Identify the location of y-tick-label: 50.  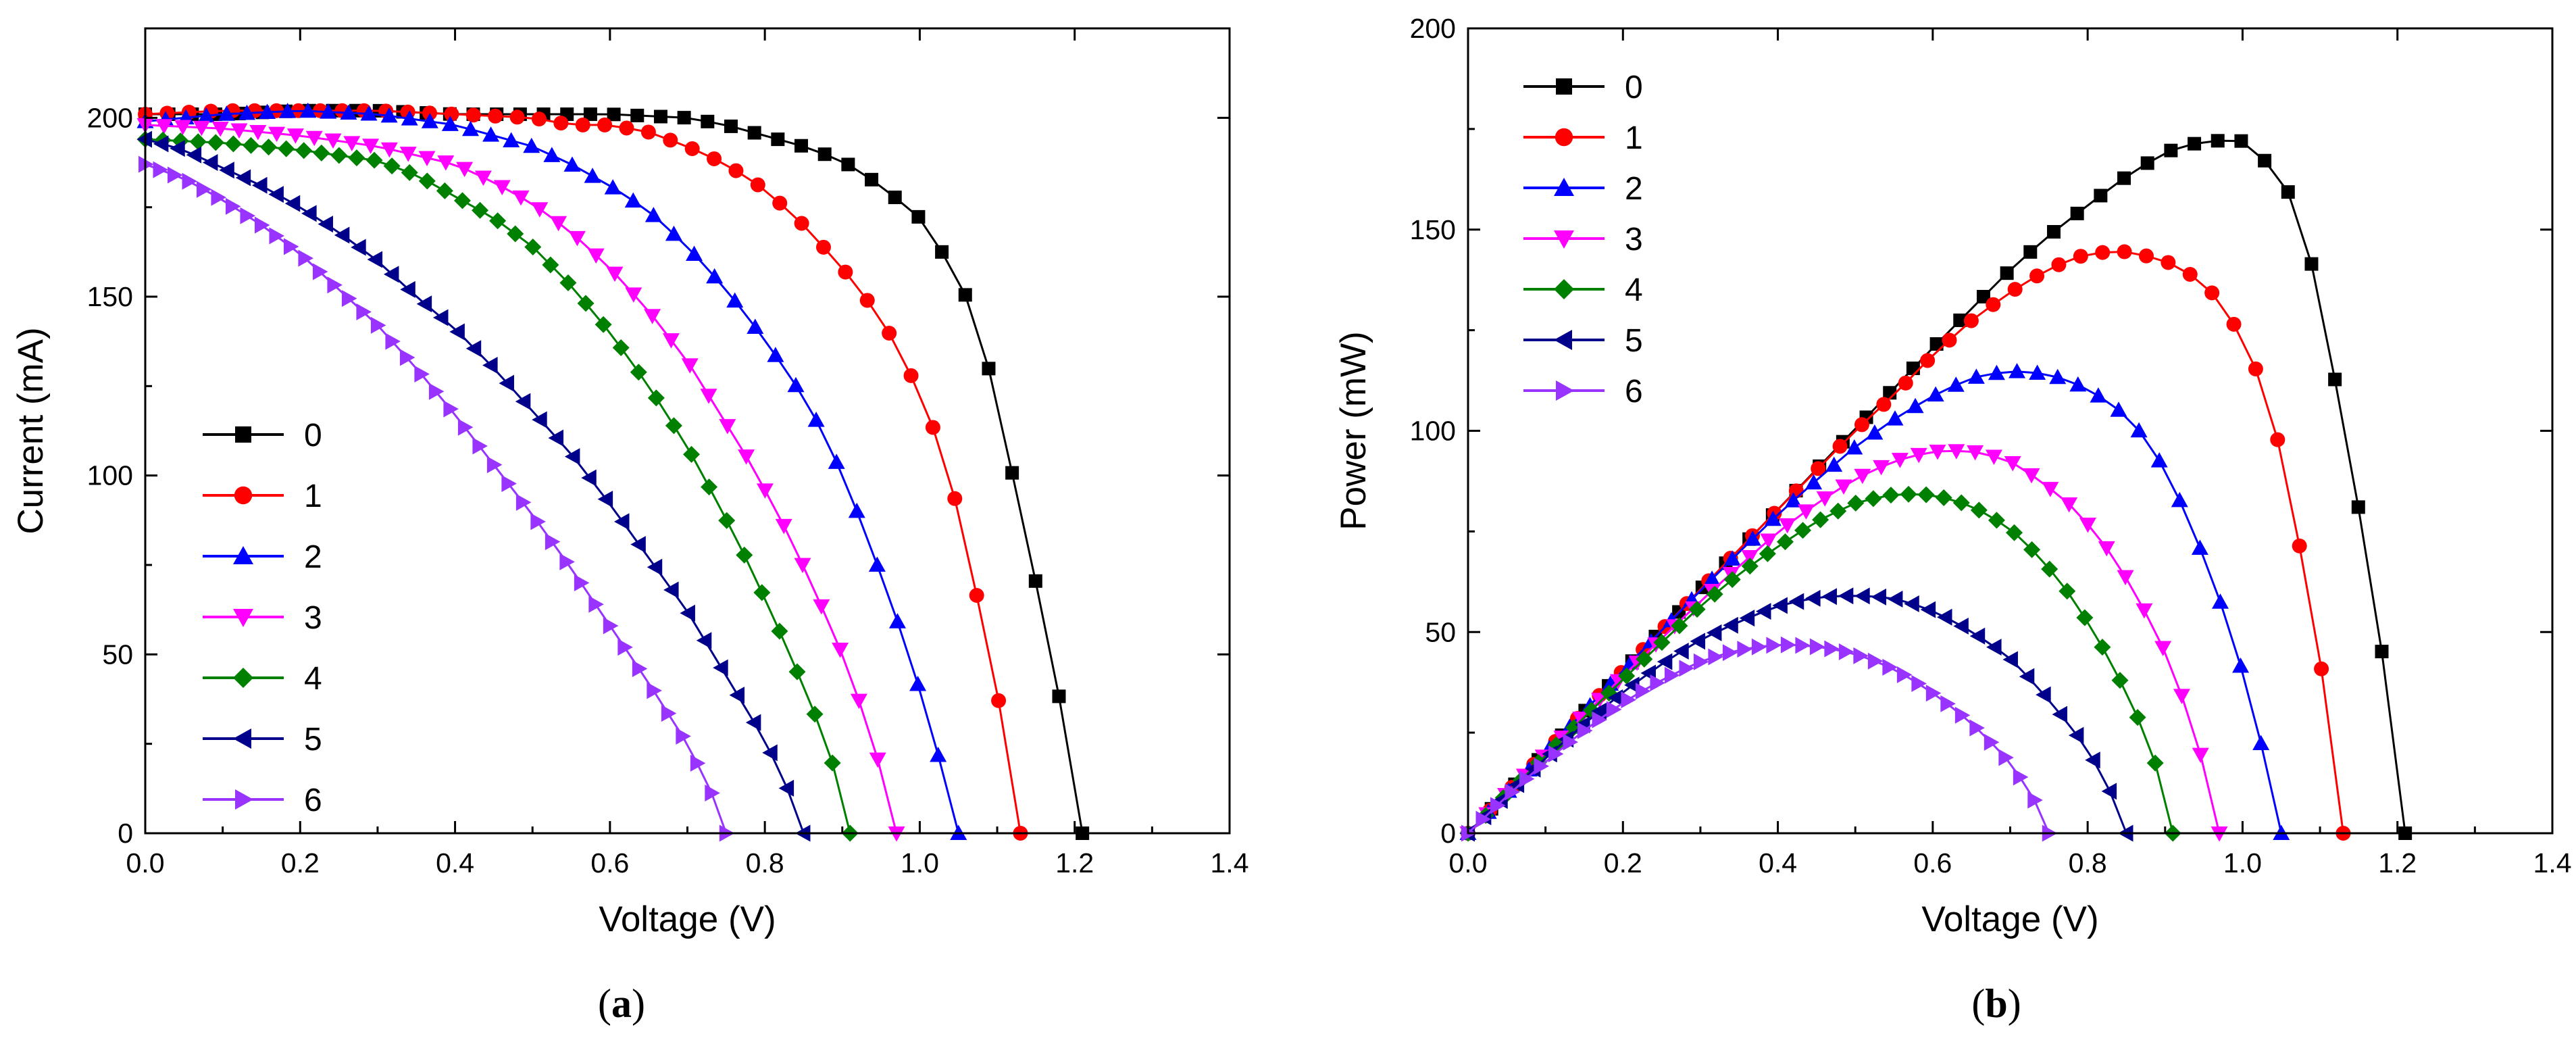
(1440, 631).